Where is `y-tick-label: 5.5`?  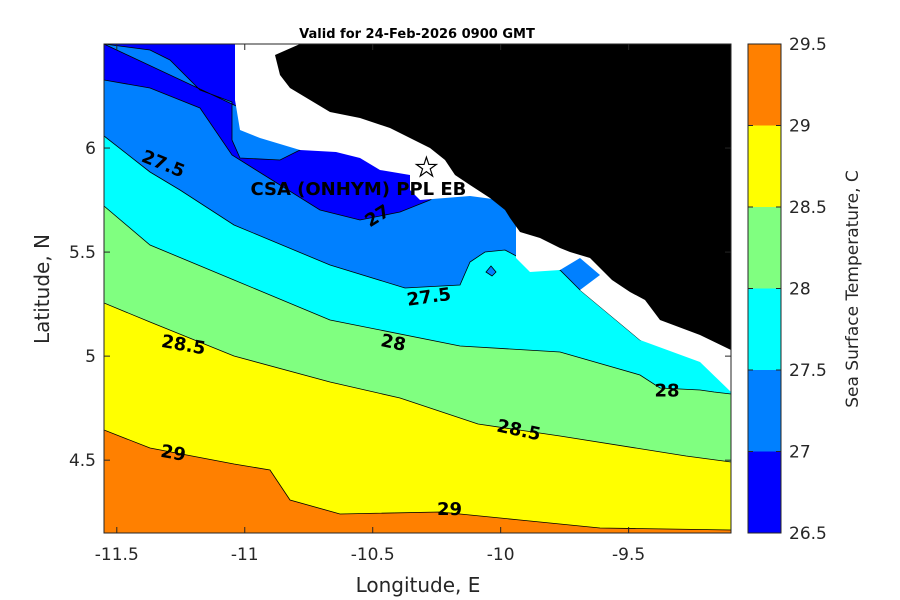
y-tick-label: 5.5 is located at coordinates (82, 253).